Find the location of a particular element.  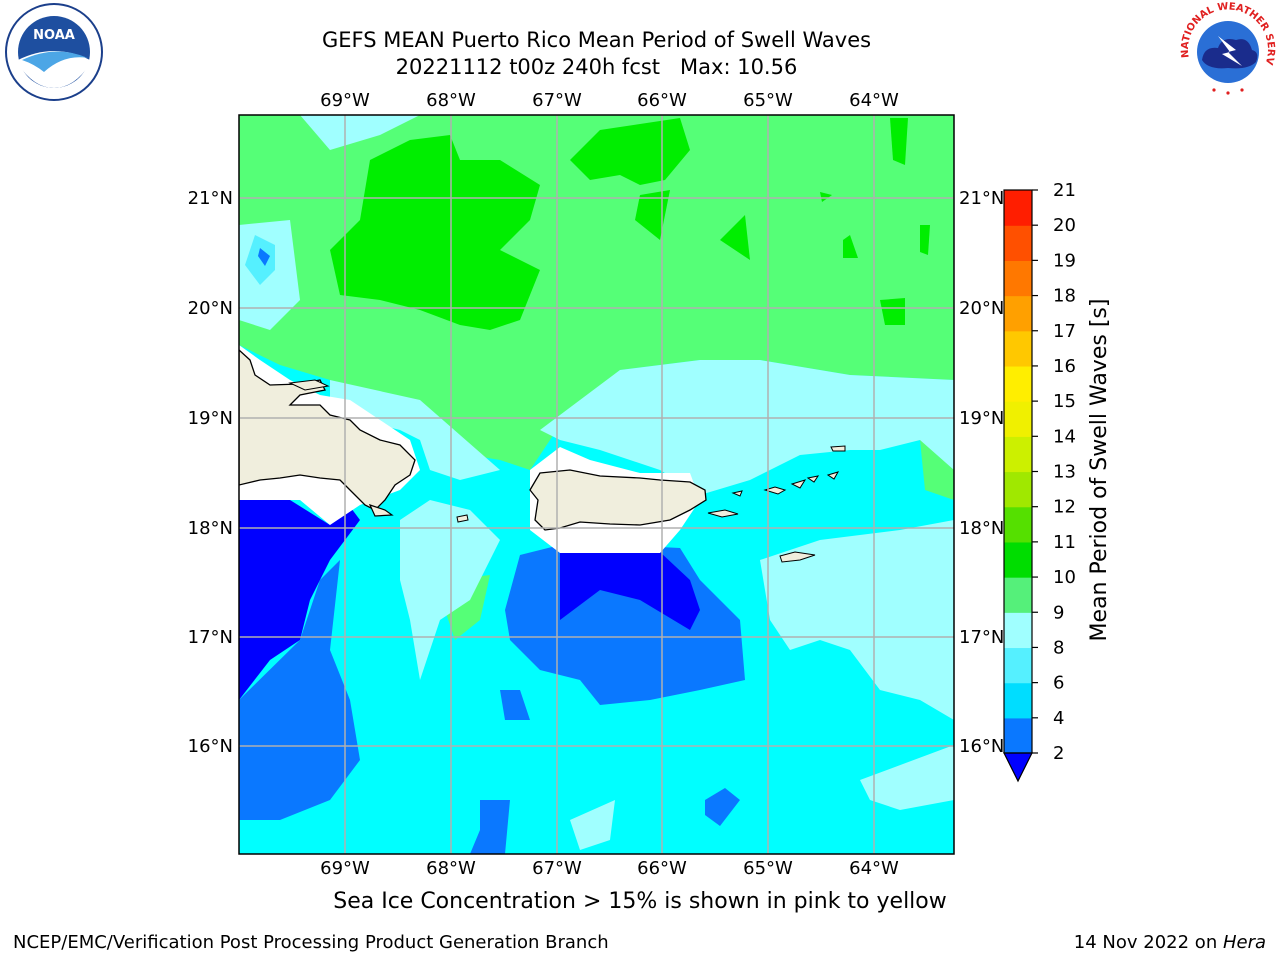

run-label: 20221112 t00z 240h fcst is located at coordinates (528, 67).